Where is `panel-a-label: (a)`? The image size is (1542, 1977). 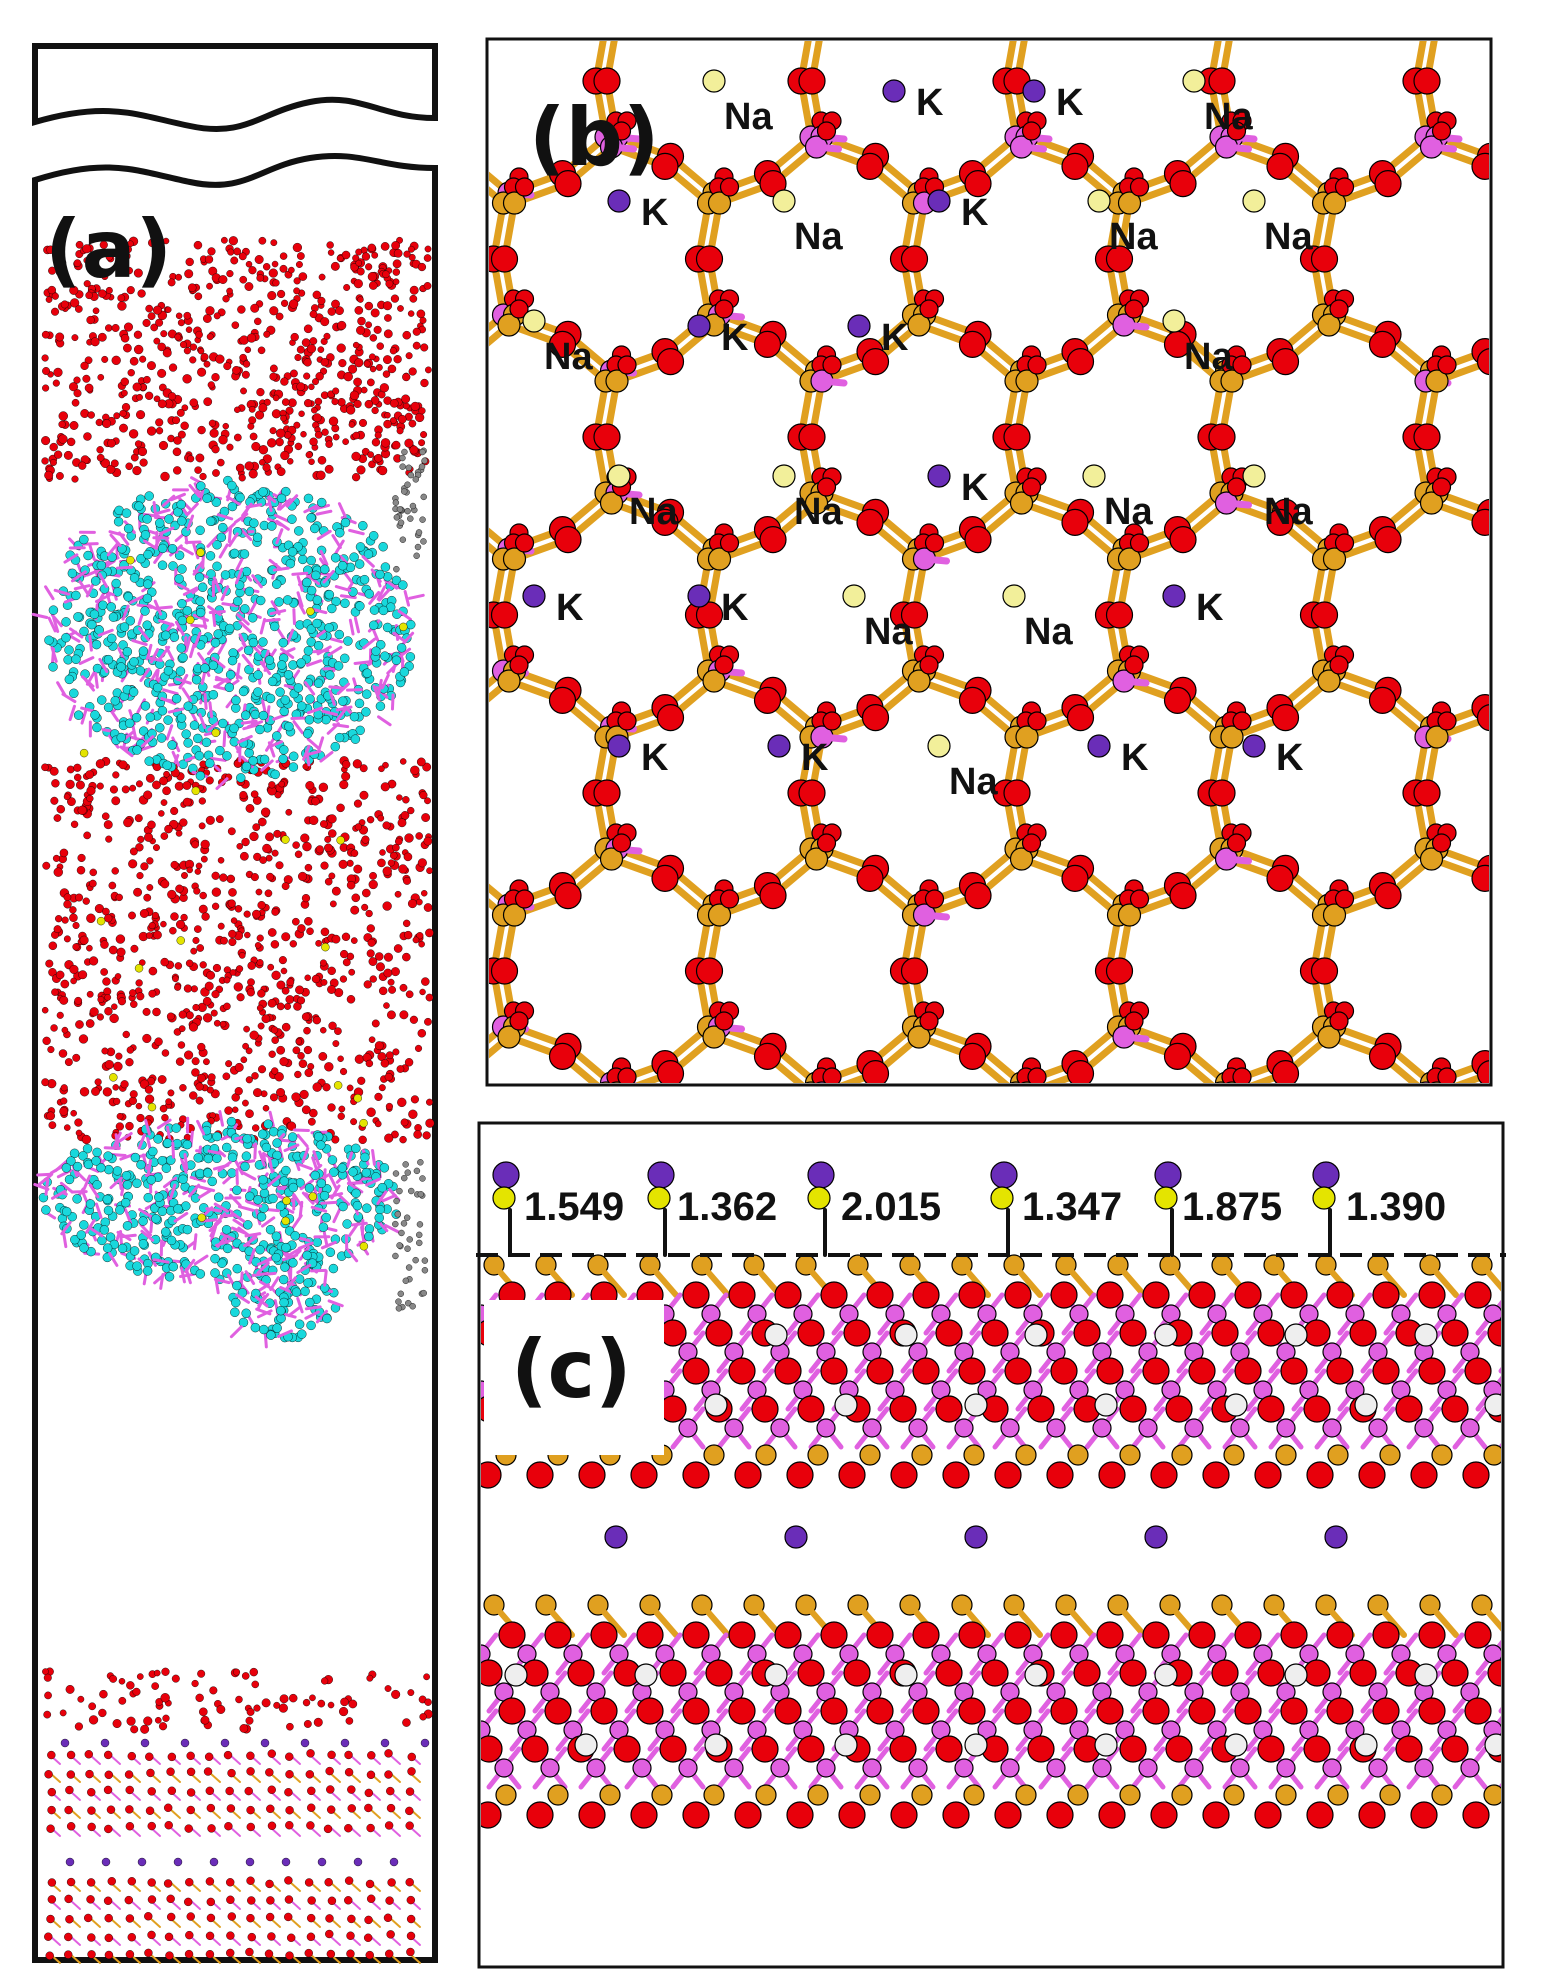 panel-a-label: (a) is located at coordinates (109, 249).